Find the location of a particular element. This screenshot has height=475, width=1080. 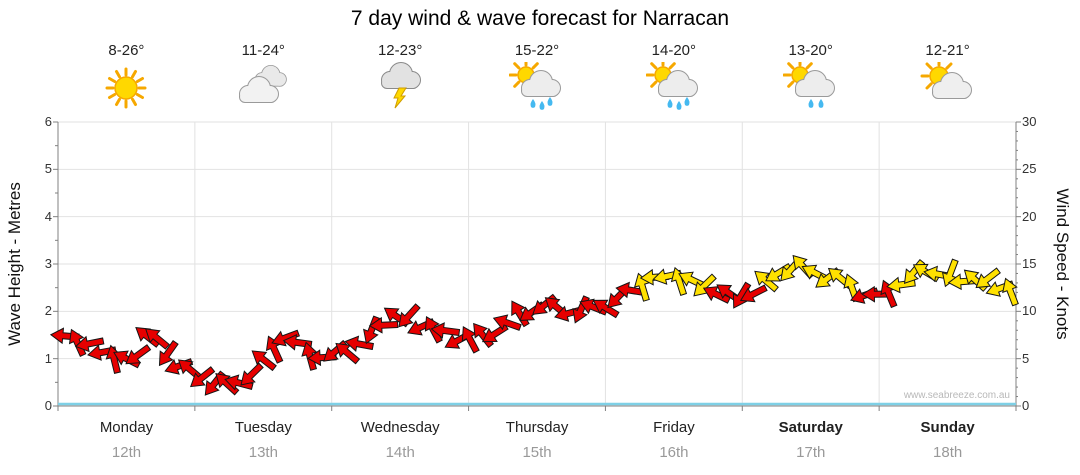

left-axis-tick-label: 0 is located at coordinates (48, 405).